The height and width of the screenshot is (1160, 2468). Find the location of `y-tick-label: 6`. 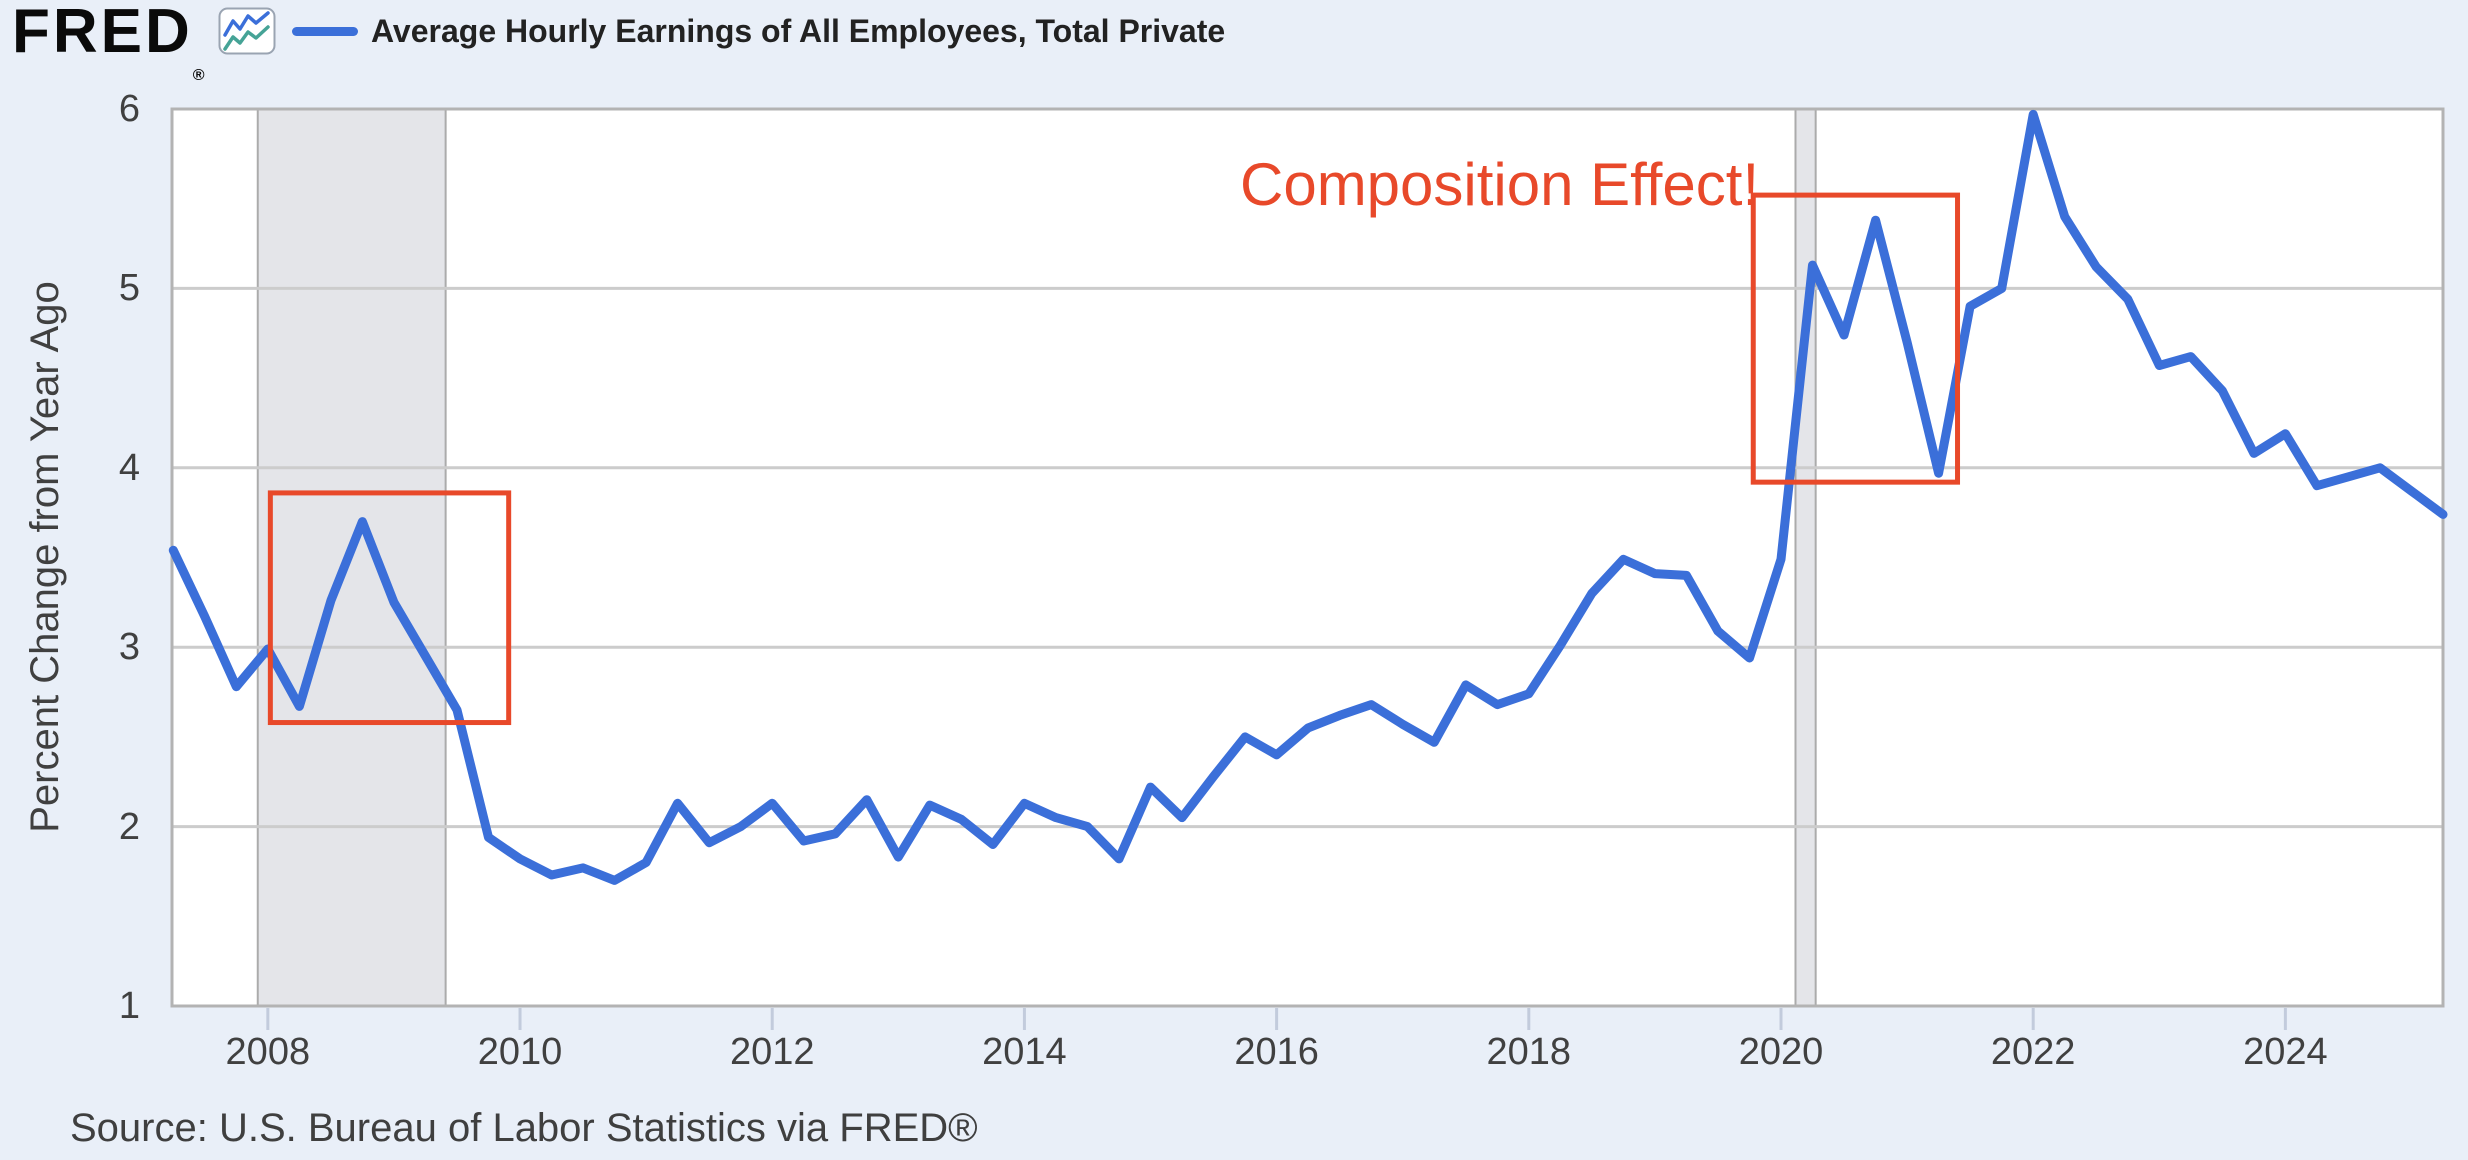

y-tick-label: 6 is located at coordinates (129, 109).